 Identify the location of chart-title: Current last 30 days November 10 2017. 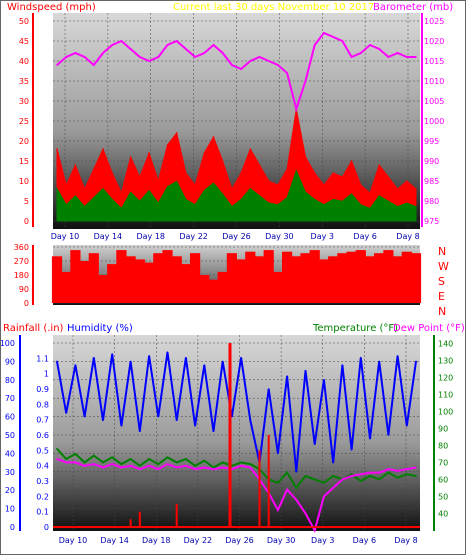
(273, 7).